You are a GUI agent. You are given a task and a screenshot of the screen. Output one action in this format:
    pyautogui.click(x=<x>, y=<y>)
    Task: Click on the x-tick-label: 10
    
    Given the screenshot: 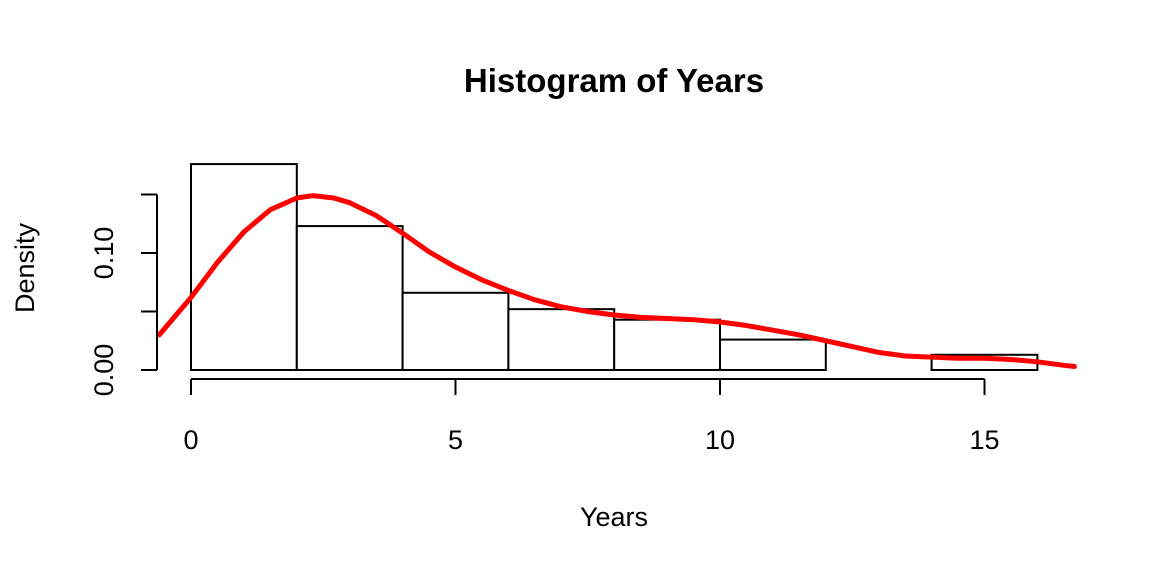 What is the action you would take?
    pyautogui.click(x=720, y=440)
    